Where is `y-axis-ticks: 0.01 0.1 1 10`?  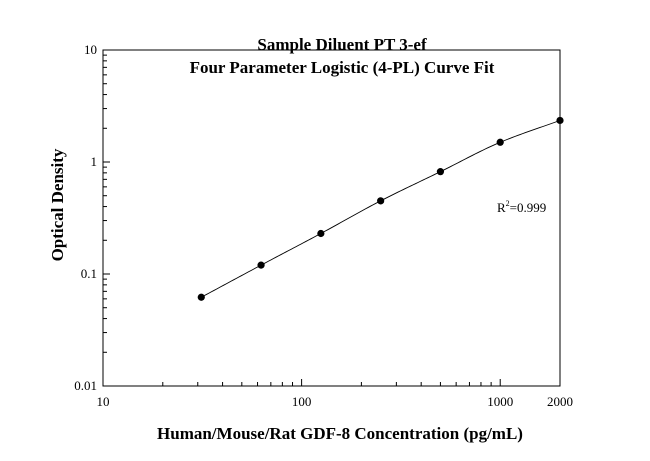 y-axis-ticks: 0.01 0.1 1 10 is located at coordinates (92, 217).